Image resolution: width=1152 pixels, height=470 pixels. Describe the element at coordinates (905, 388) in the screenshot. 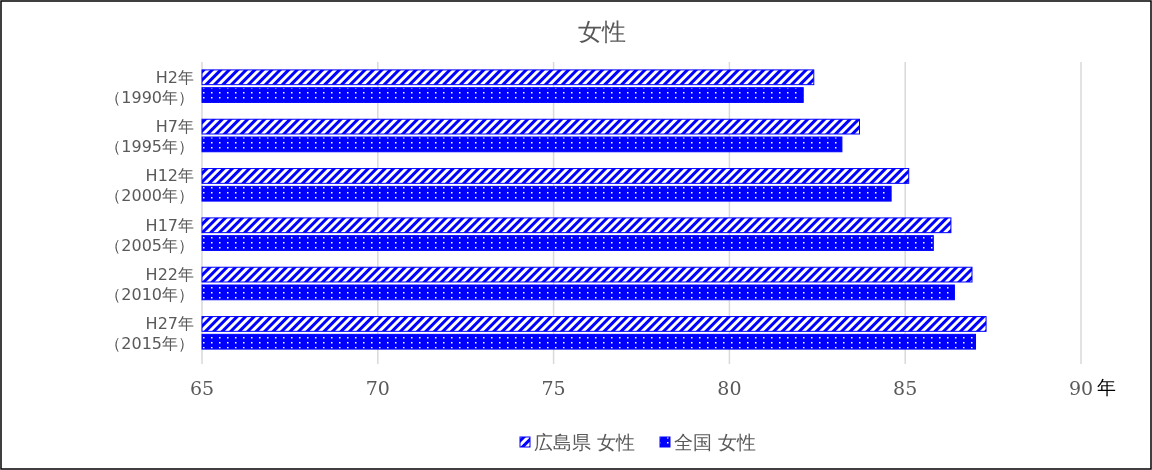

I see `x-tick-label: 85` at that location.